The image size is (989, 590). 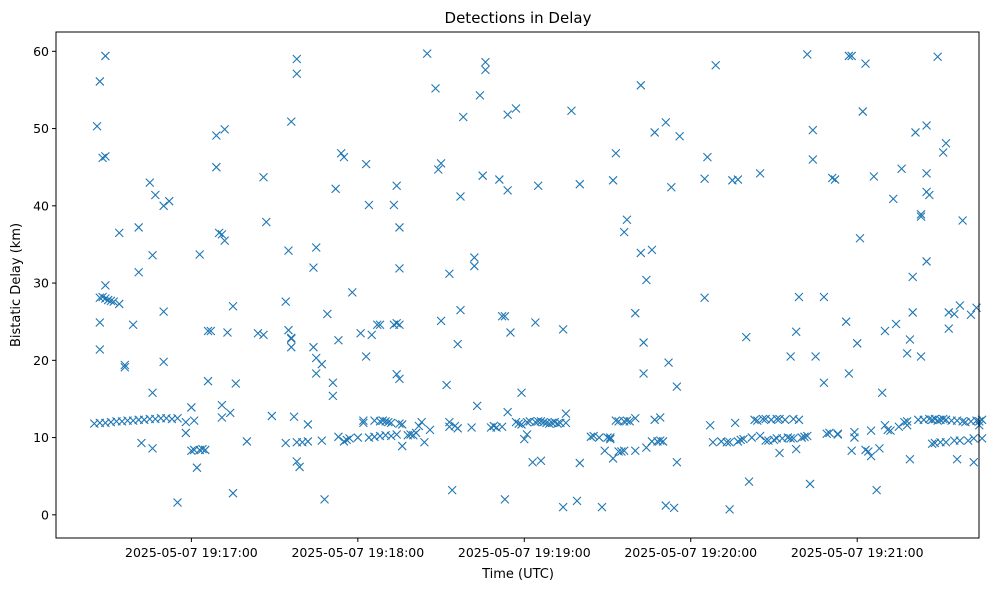 What do you see at coordinates (857, 552) in the screenshot?
I see `x-tick-label: 2025-05-07 19:21:00` at bounding box center [857, 552].